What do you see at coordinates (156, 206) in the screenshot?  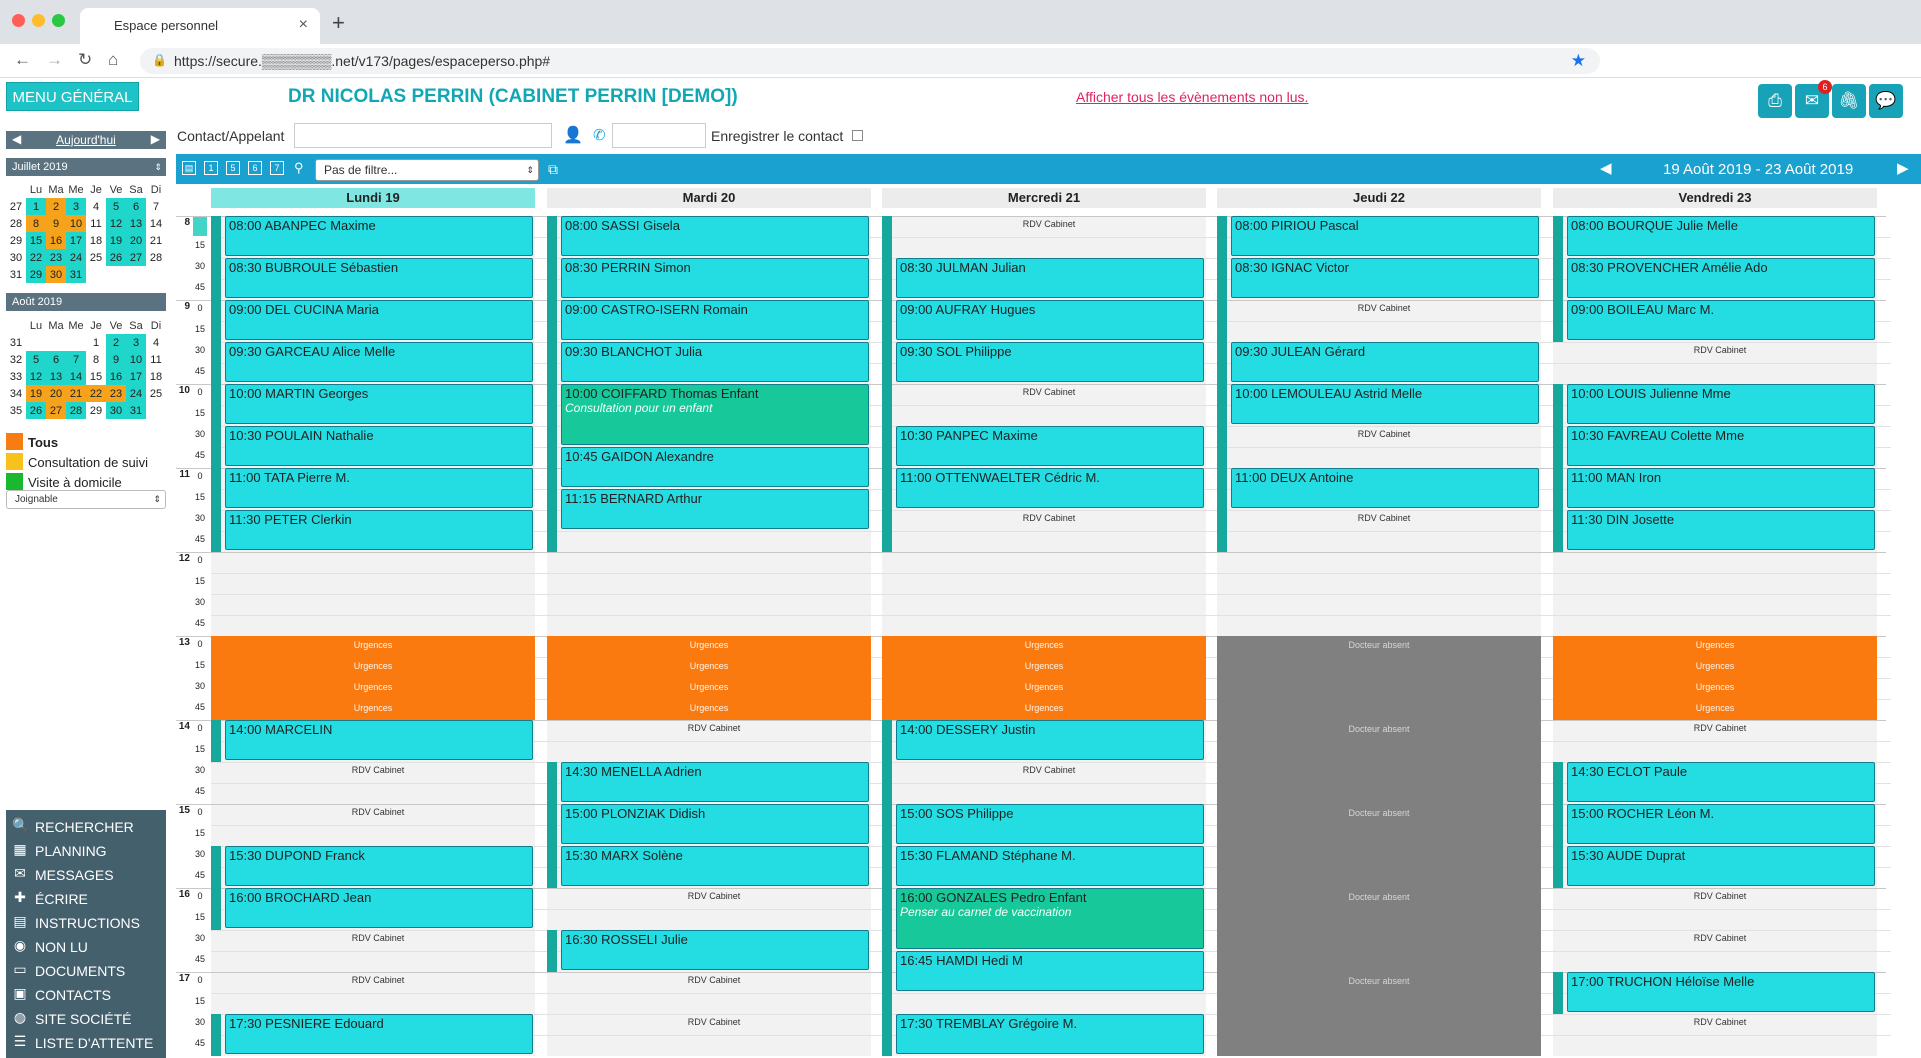 I see `calendar-day: 7` at bounding box center [156, 206].